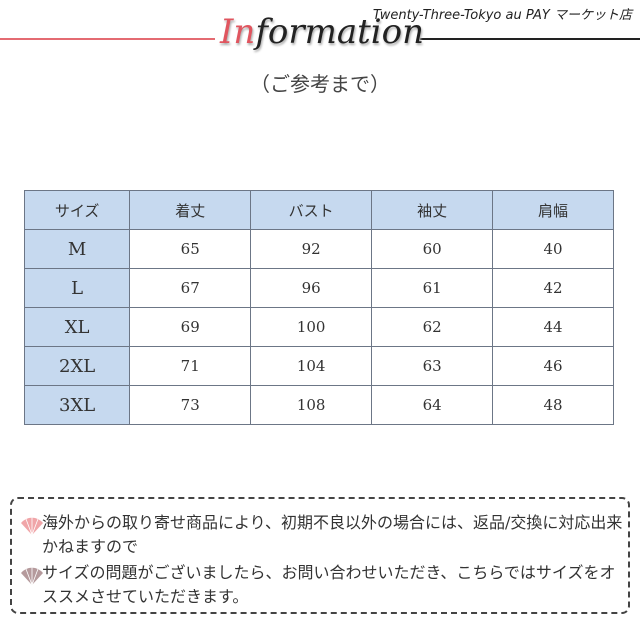  What do you see at coordinates (553, 405) in the screenshot?
I see `value-cell: 48` at bounding box center [553, 405].